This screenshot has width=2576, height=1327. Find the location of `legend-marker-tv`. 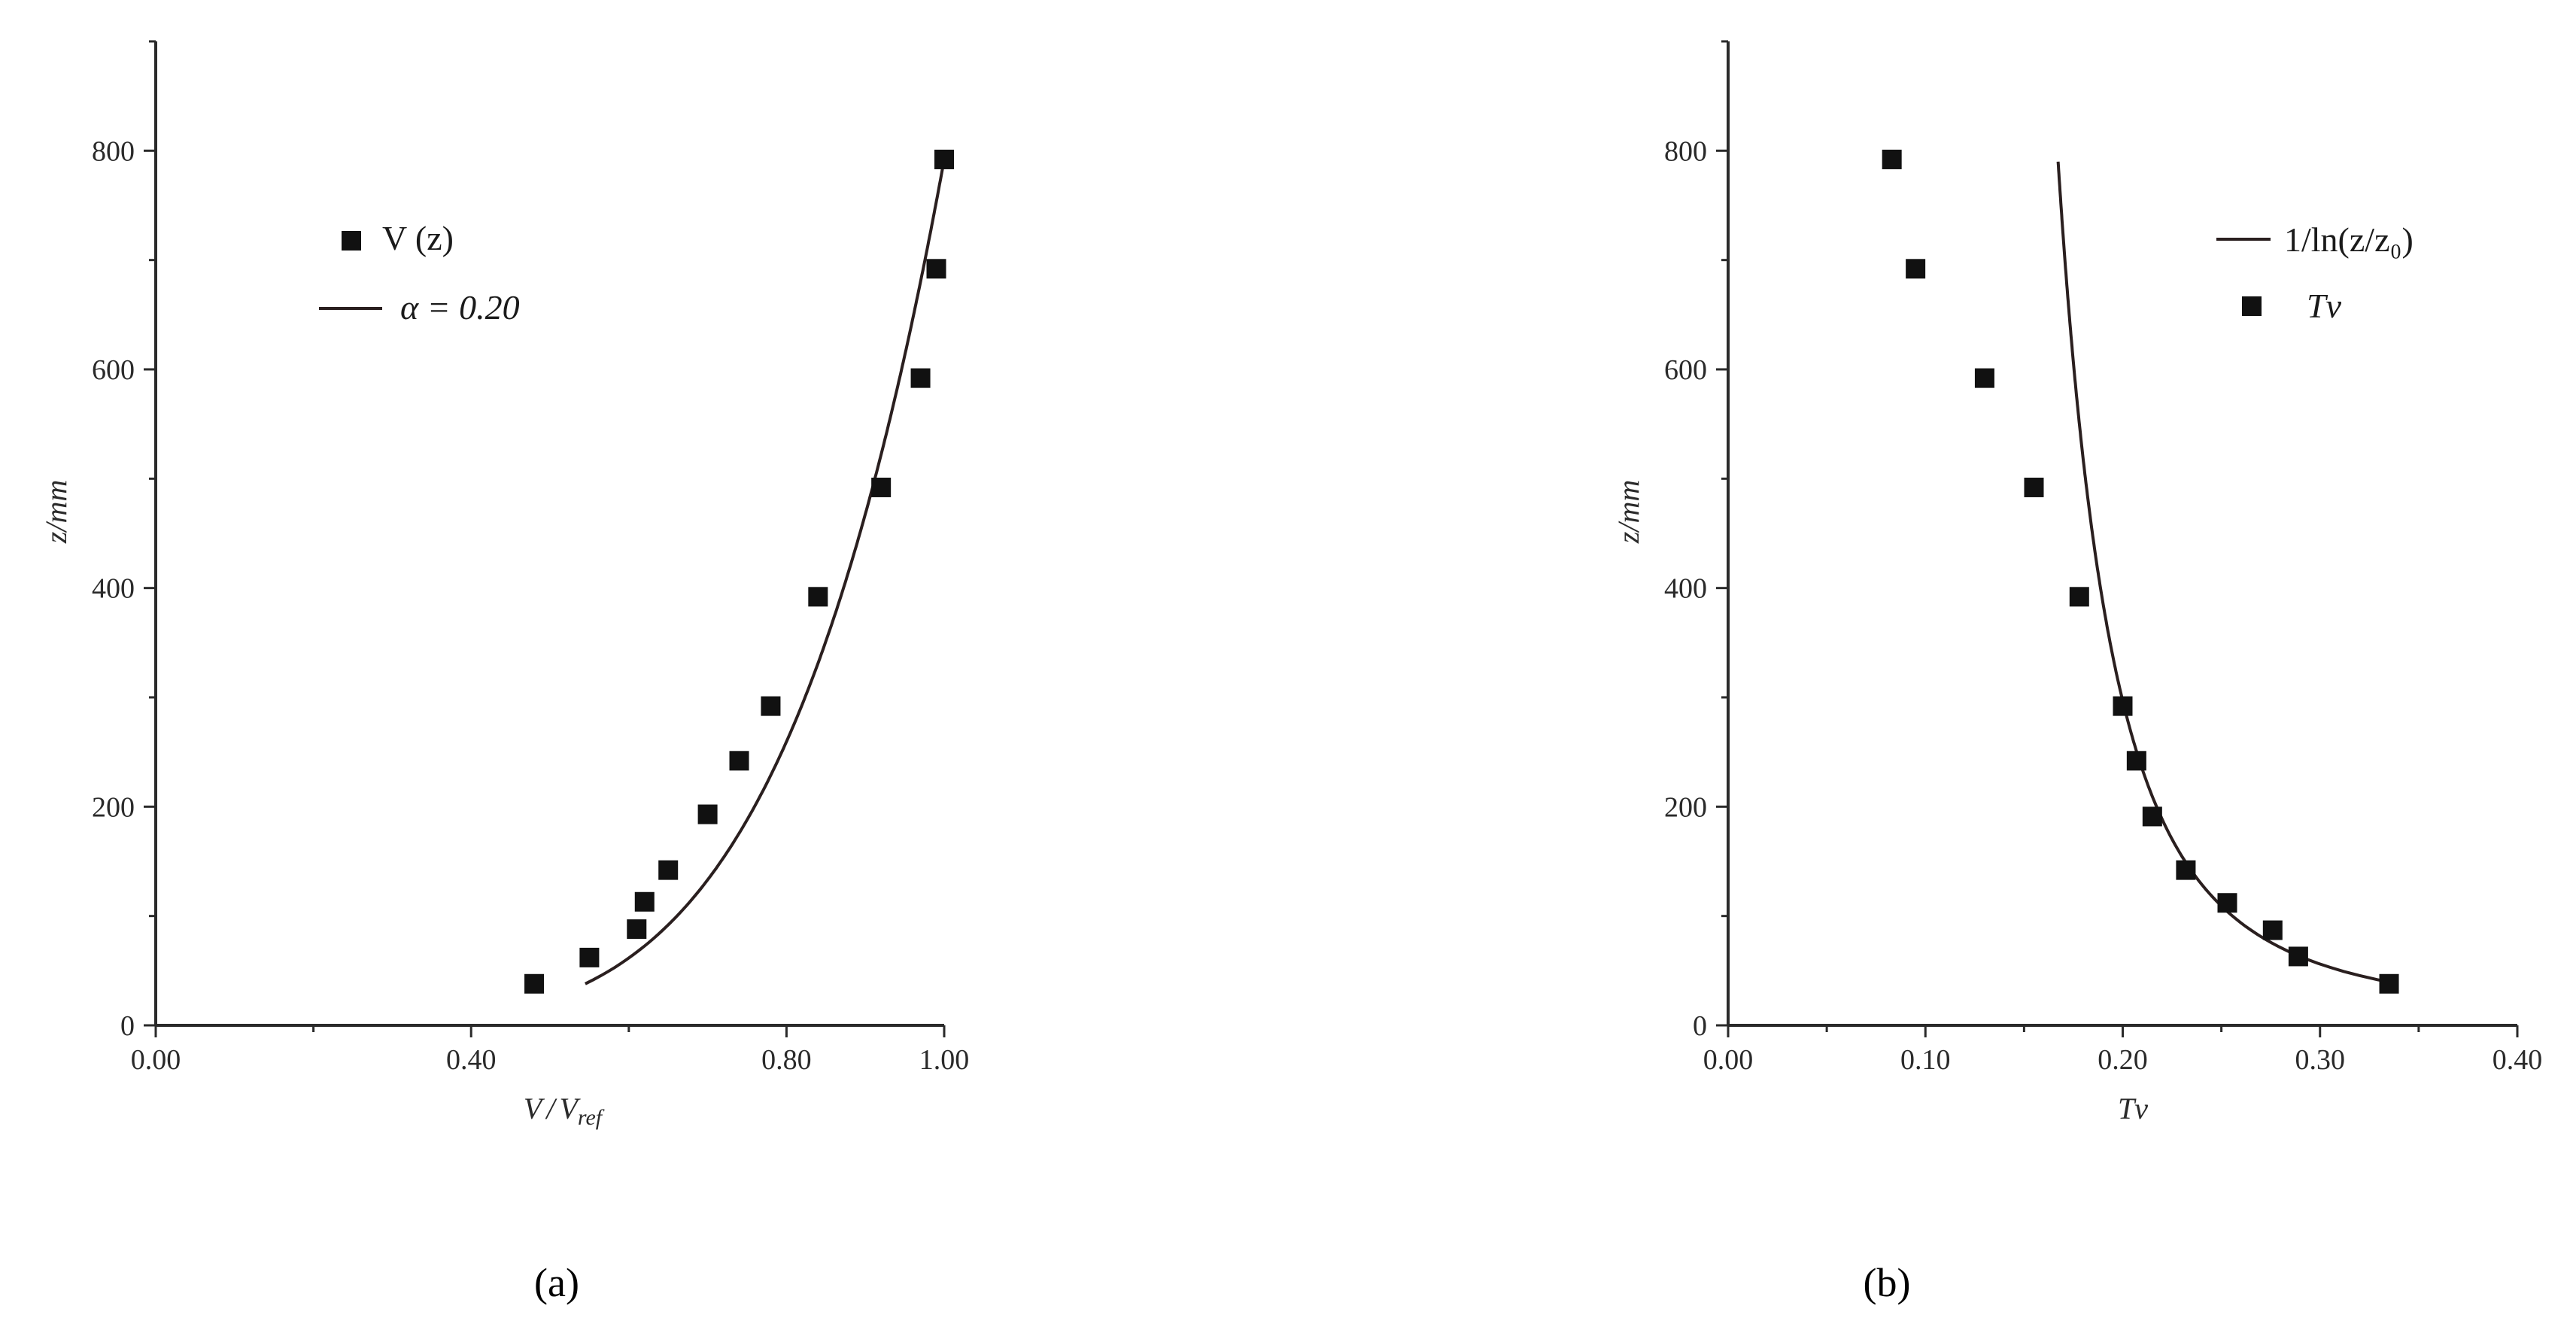

legend-marker-tv is located at coordinates (2252, 306).